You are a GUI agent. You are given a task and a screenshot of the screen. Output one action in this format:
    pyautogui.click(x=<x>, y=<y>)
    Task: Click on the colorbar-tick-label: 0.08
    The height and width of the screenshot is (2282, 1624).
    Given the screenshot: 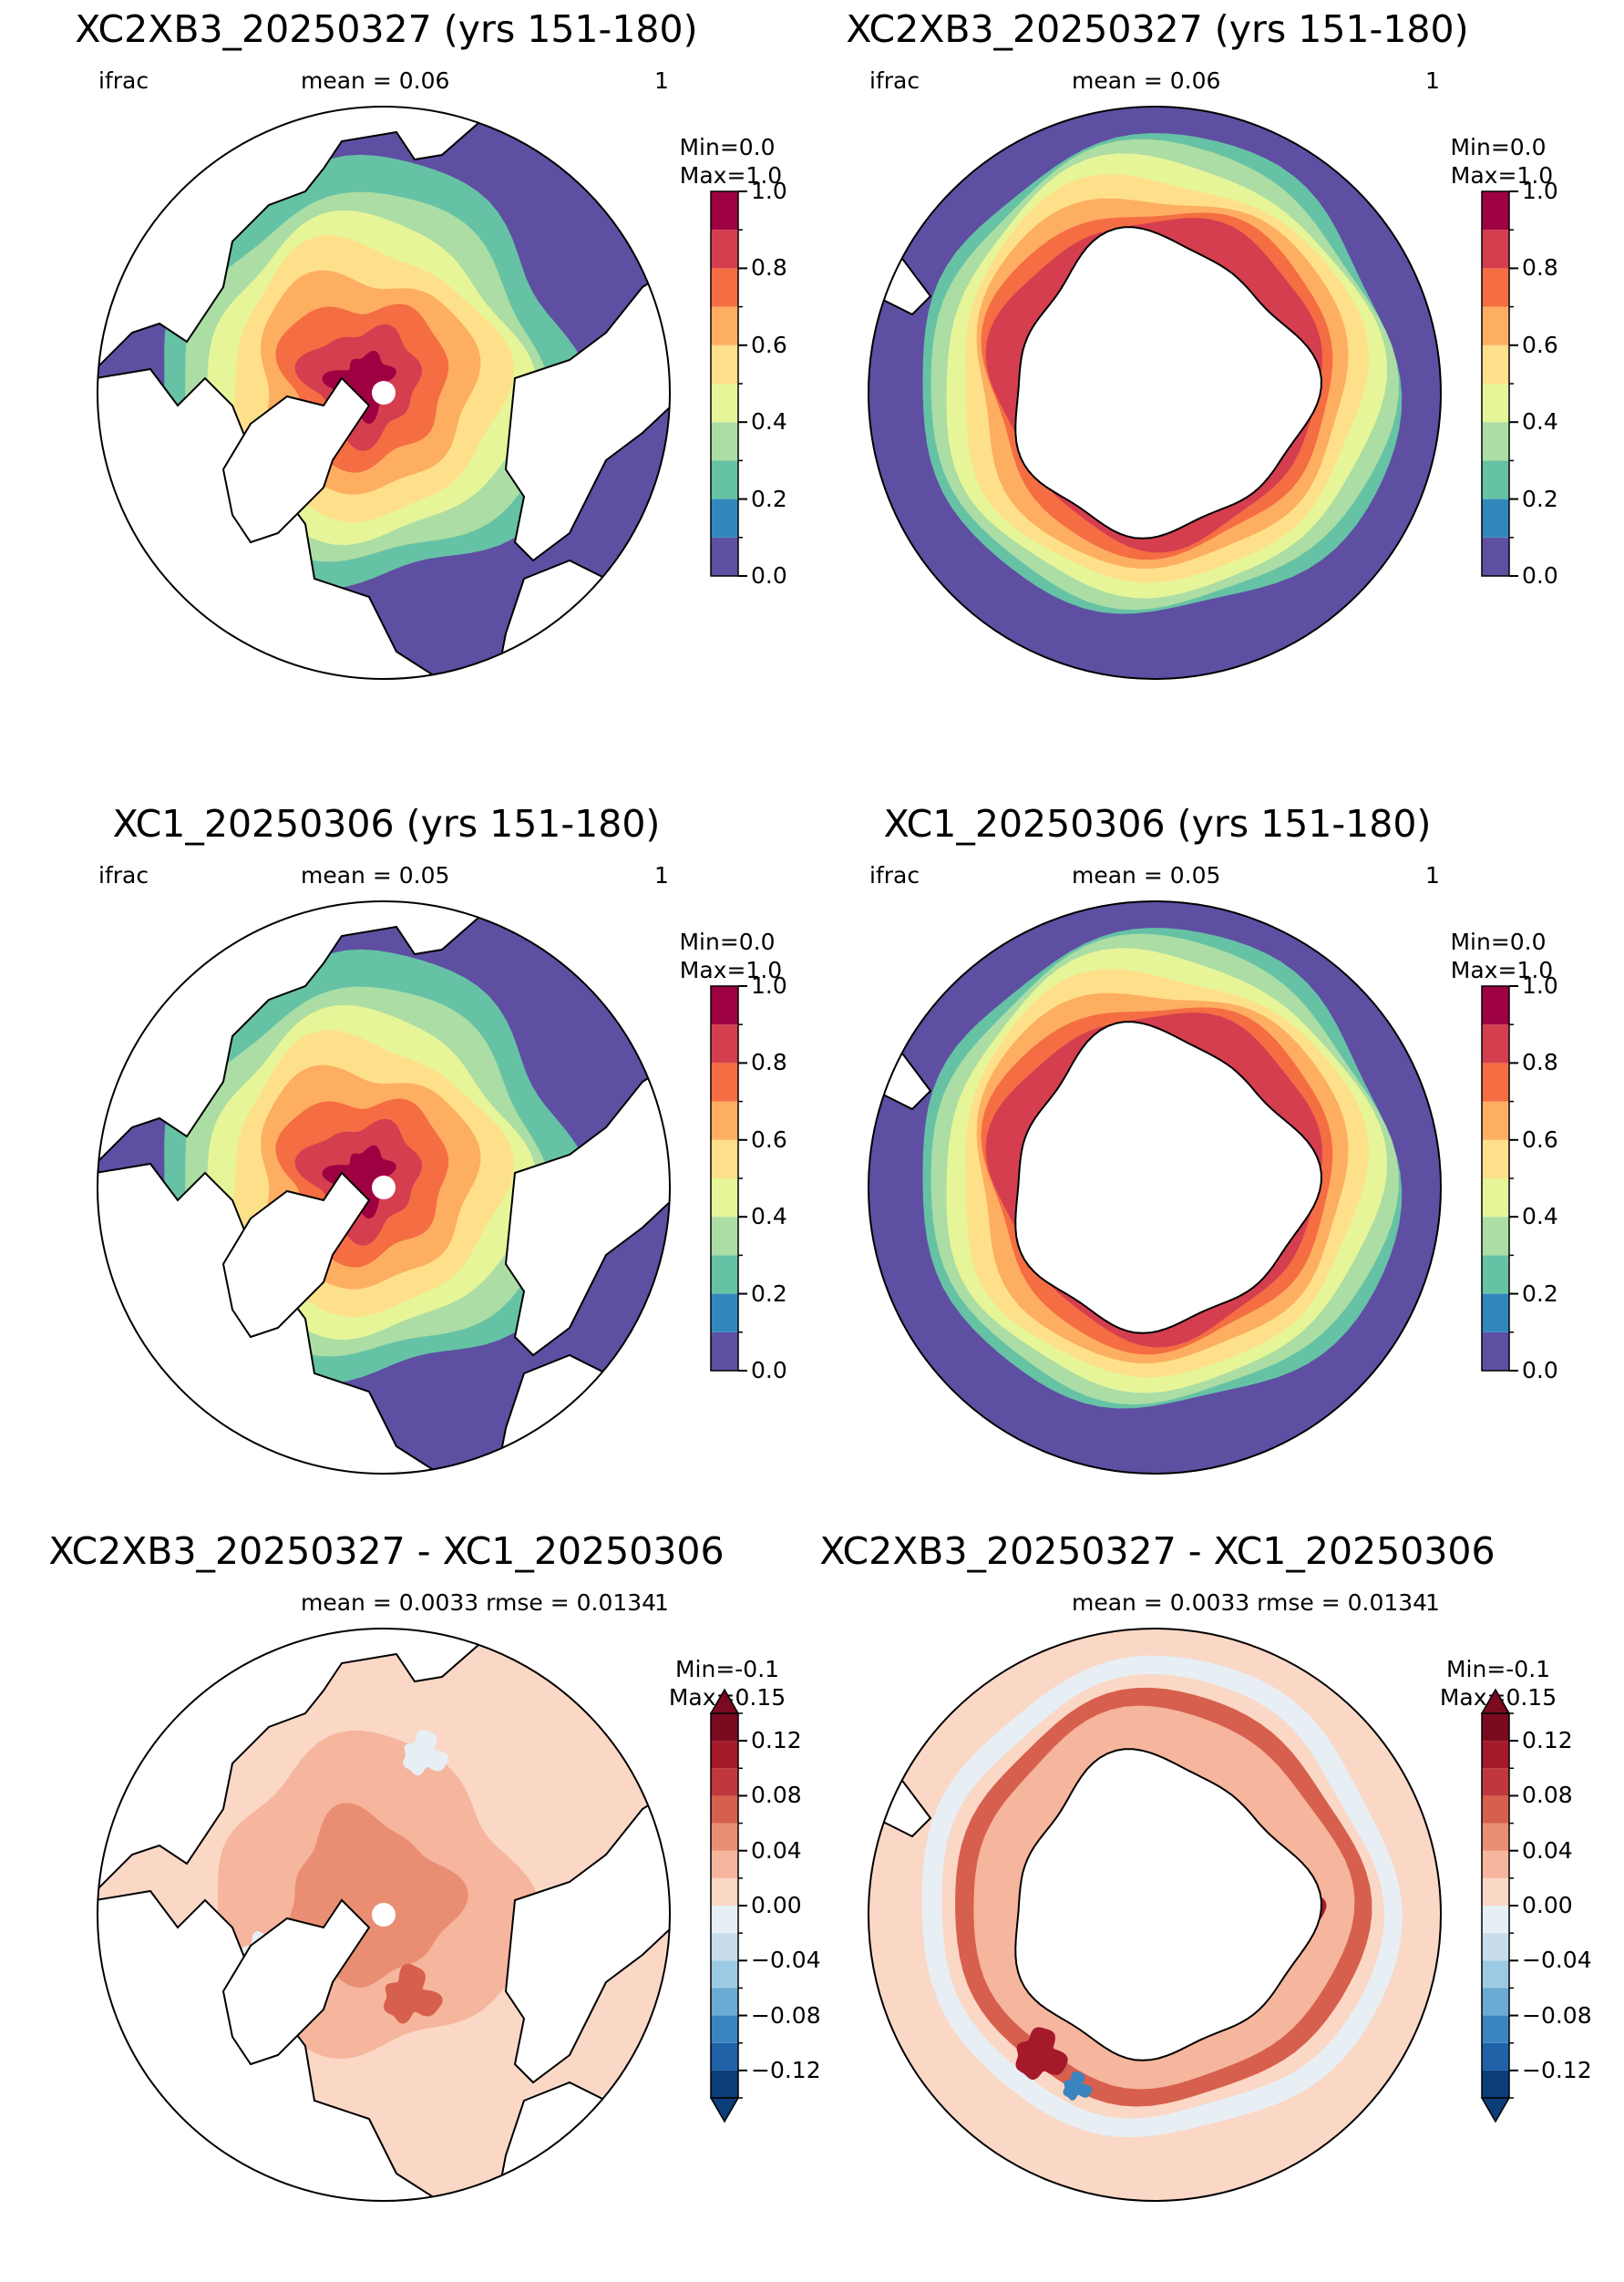 What is the action you would take?
    pyautogui.click(x=1547, y=1795)
    